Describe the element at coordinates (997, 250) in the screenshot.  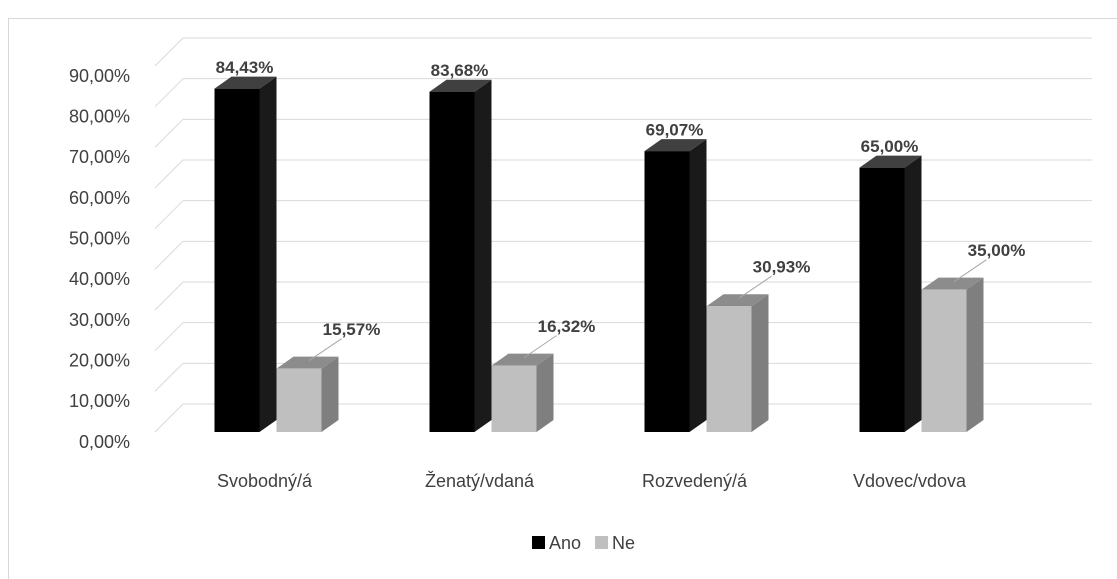
I see `data-label: 35,00%` at that location.